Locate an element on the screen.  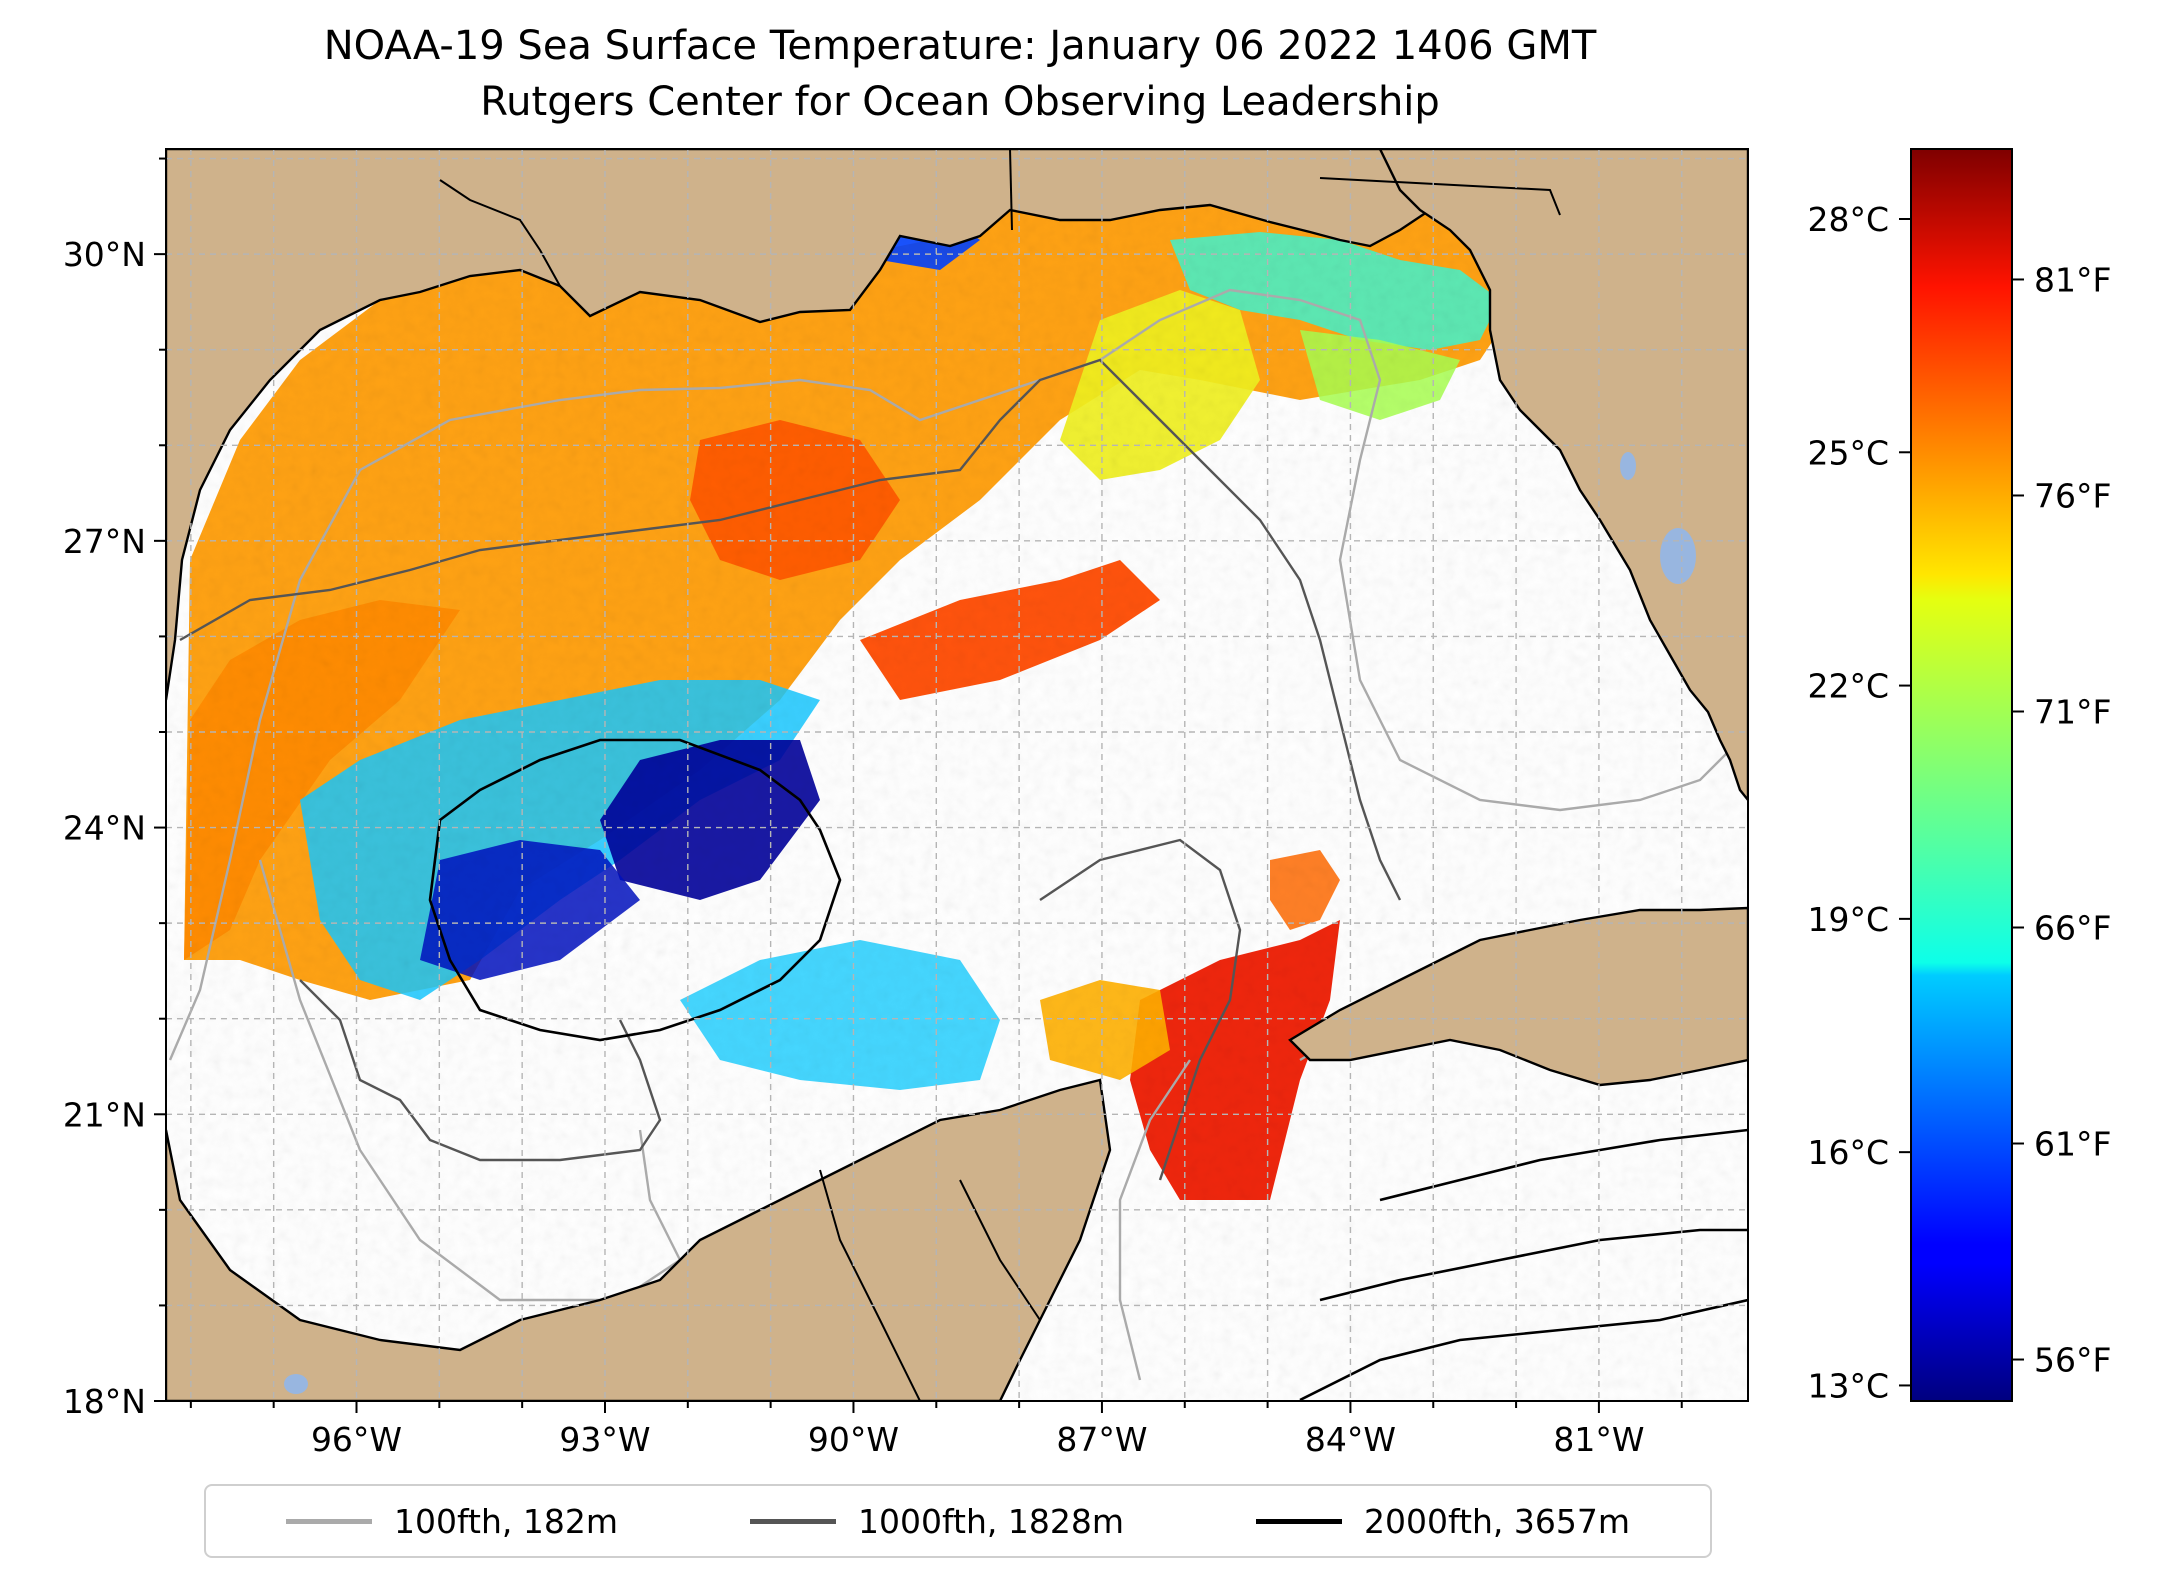
colorbar-fahrenheit-label: 71°F is located at coordinates (2072, 711).